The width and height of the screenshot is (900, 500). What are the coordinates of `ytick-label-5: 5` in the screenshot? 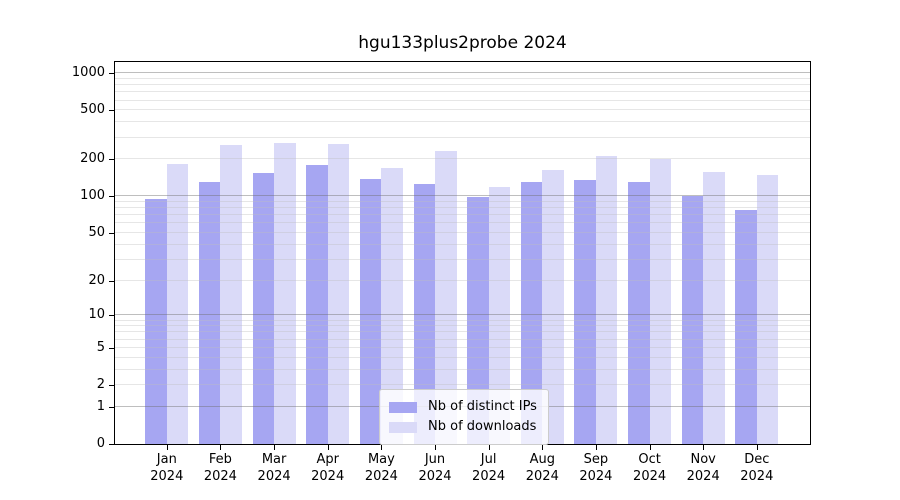 It's located at (100, 347).